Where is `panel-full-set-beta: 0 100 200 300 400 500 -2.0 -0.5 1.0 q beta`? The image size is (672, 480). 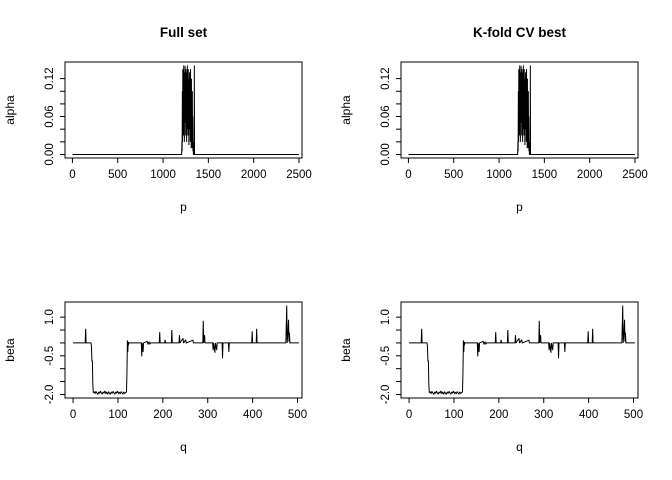 panel-full-set-beta: 0 100 200 300 400 500 -2.0 -0.5 1.0 q beta is located at coordinates (155, 377).